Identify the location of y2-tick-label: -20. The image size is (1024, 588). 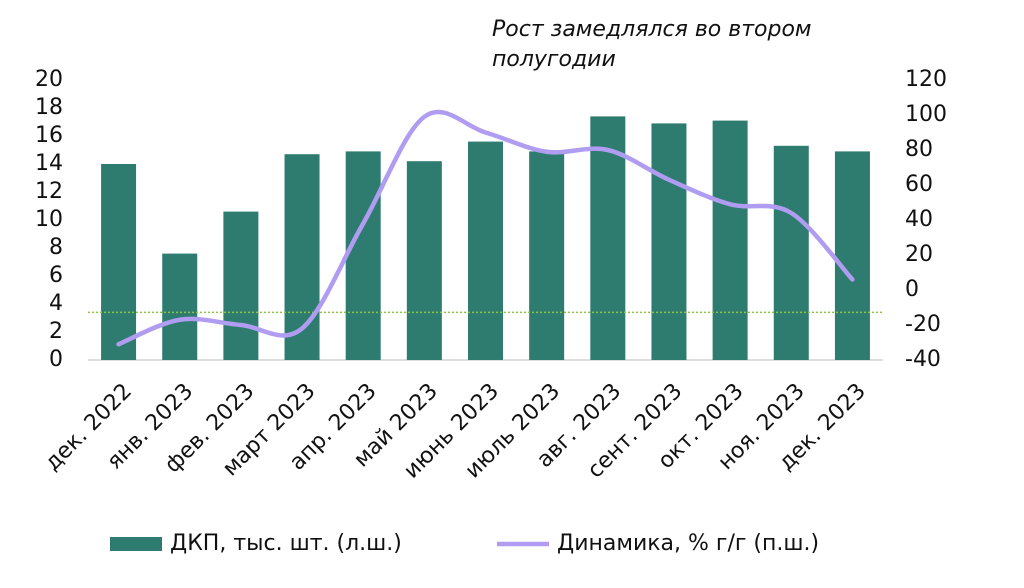
(923, 324).